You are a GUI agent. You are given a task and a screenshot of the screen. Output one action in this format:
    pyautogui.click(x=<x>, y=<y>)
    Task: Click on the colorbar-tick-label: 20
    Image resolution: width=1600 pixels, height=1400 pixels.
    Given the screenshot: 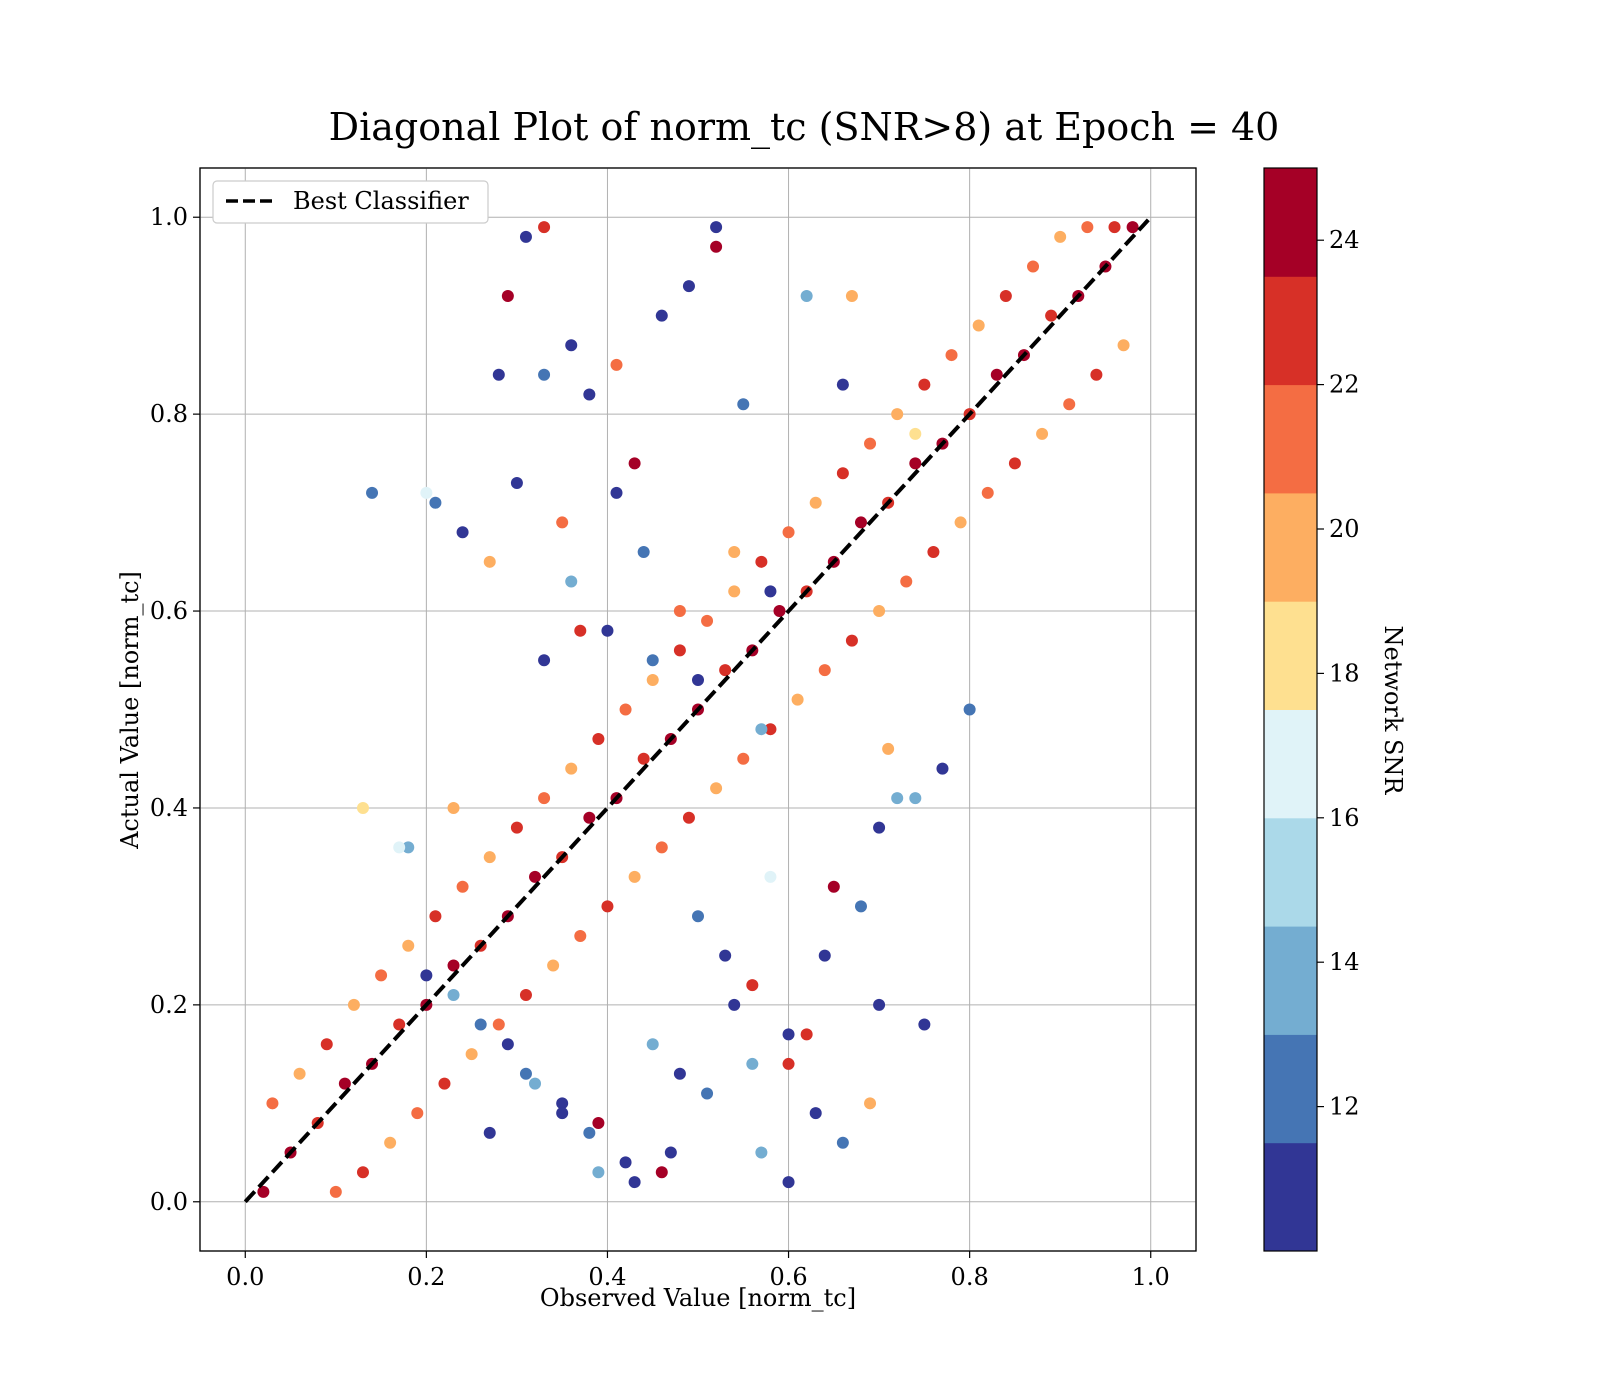 What is the action you would take?
    pyautogui.click(x=1344, y=529)
    